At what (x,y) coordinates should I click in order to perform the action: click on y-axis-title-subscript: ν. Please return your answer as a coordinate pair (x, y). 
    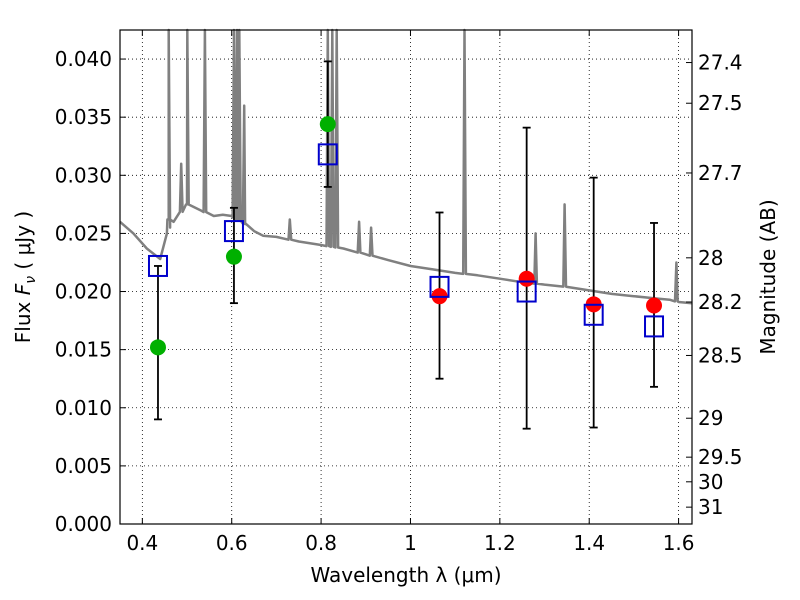
    Looking at the image, I should click on (31, 280).